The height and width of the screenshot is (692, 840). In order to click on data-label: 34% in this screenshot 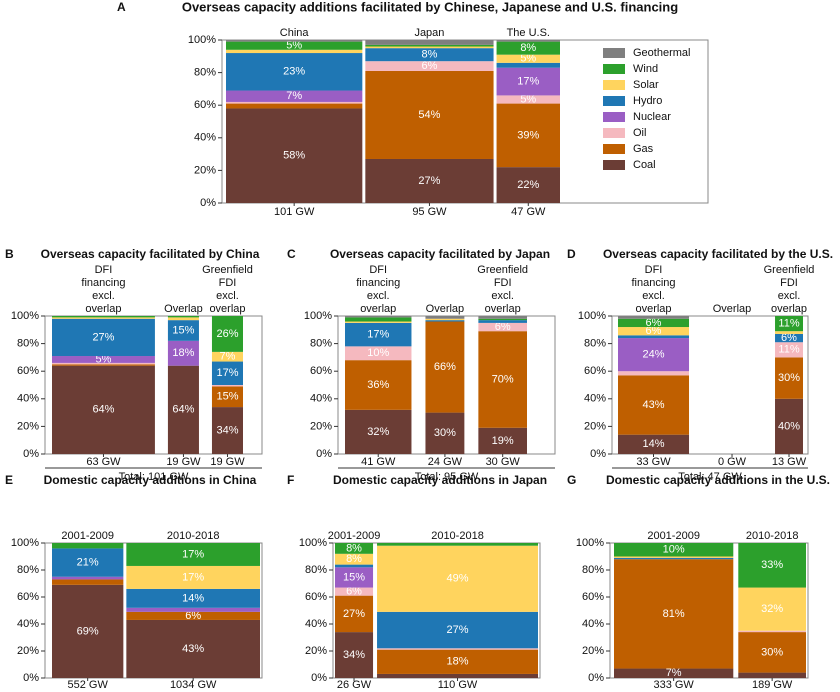, I will do `click(354, 655)`.